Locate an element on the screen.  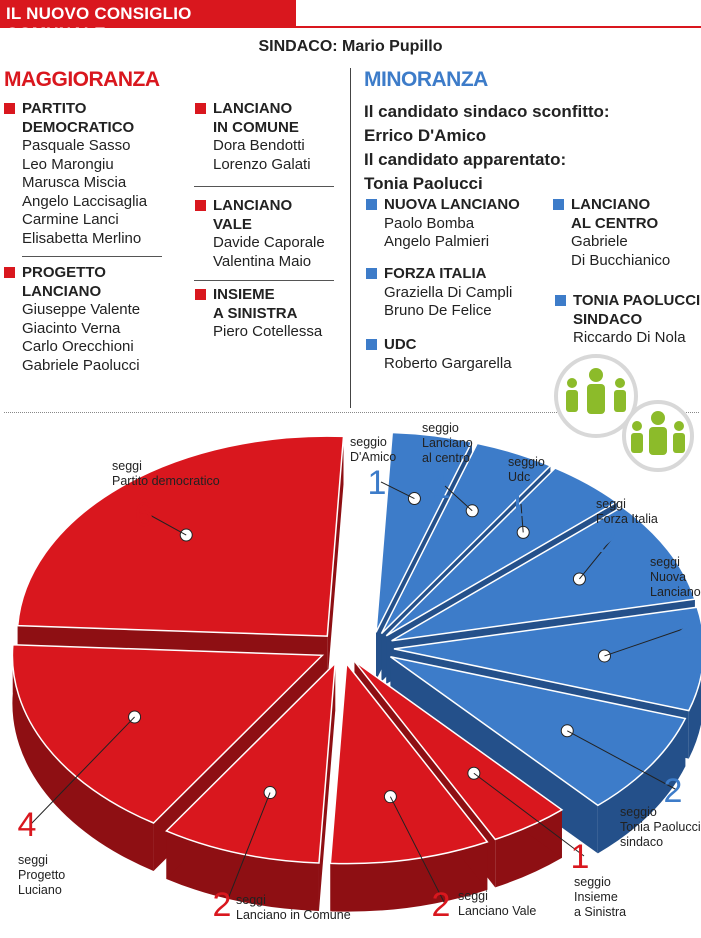
party-name: UDC is located at coordinates (400, 344).